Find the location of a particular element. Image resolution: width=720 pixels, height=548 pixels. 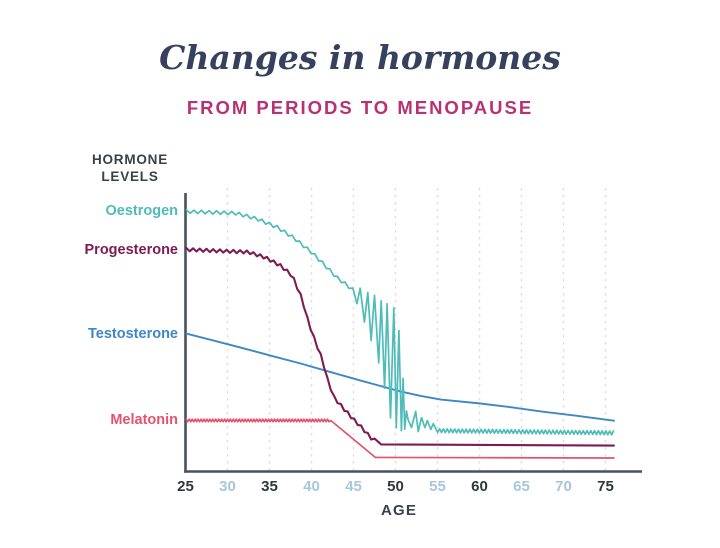

legend-testosterone: Testosterone is located at coordinates (133, 333).